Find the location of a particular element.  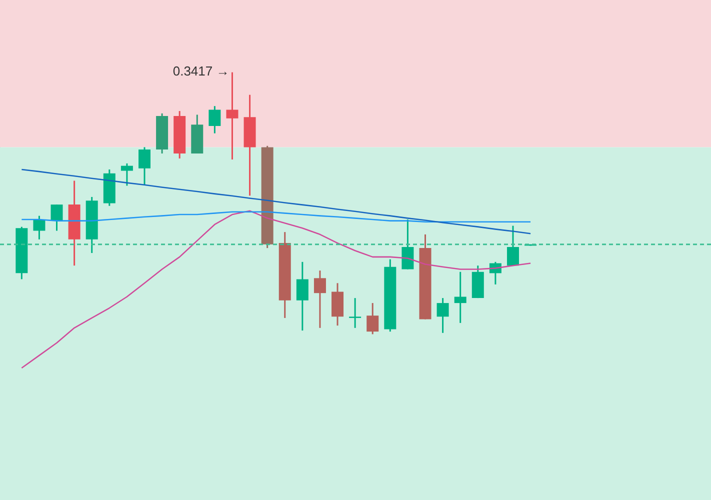

annotation: 0.3417 → is located at coordinates (201, 70).